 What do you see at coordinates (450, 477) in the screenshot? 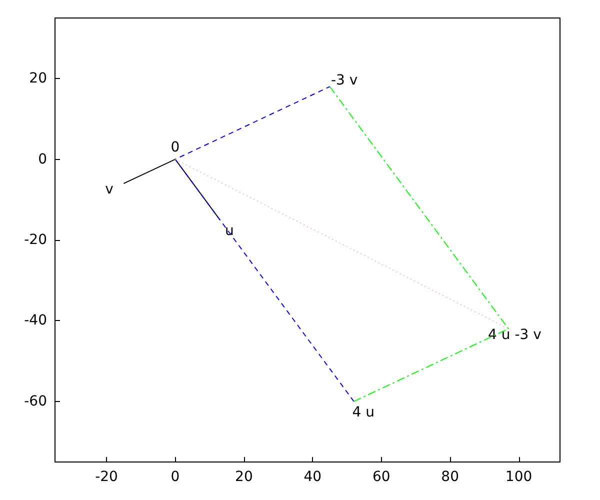
I see `x-tick-label: 80` at bounding box center [450, 477].